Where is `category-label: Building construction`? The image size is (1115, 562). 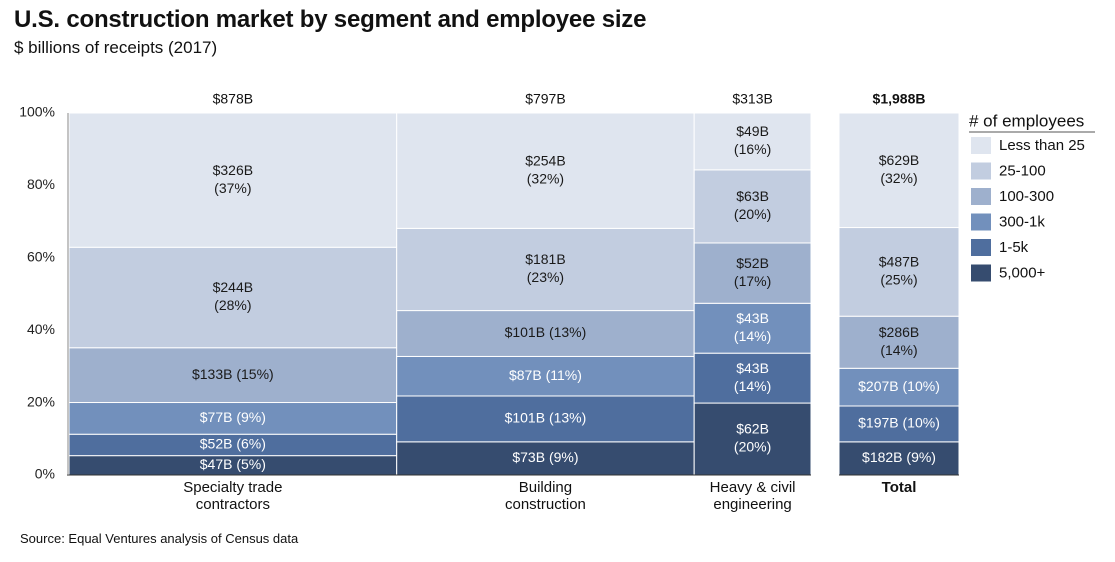 category-label: Building construction is located at coordinates (545, 496).